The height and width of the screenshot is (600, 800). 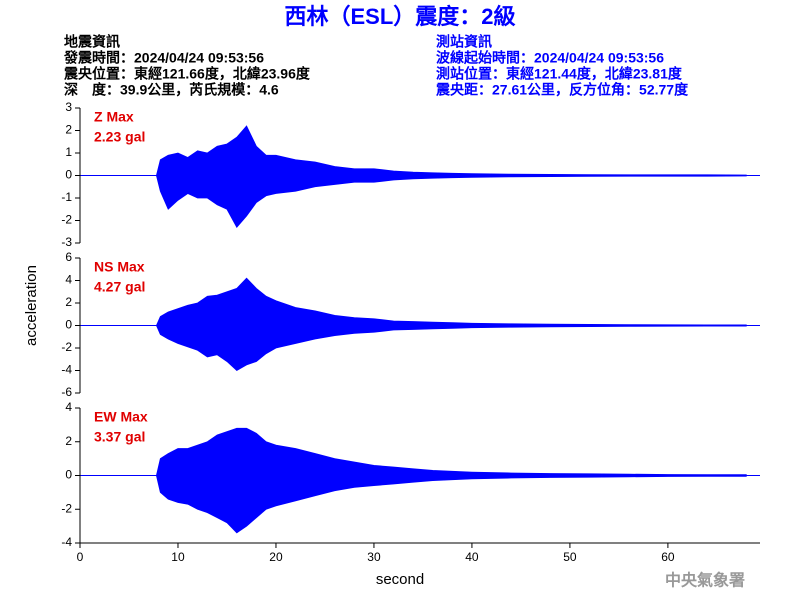 What do you see at coordinates (668, 557) in the screenshot?
I see `x-tick-label: 60` at bounding box center [668, 557].